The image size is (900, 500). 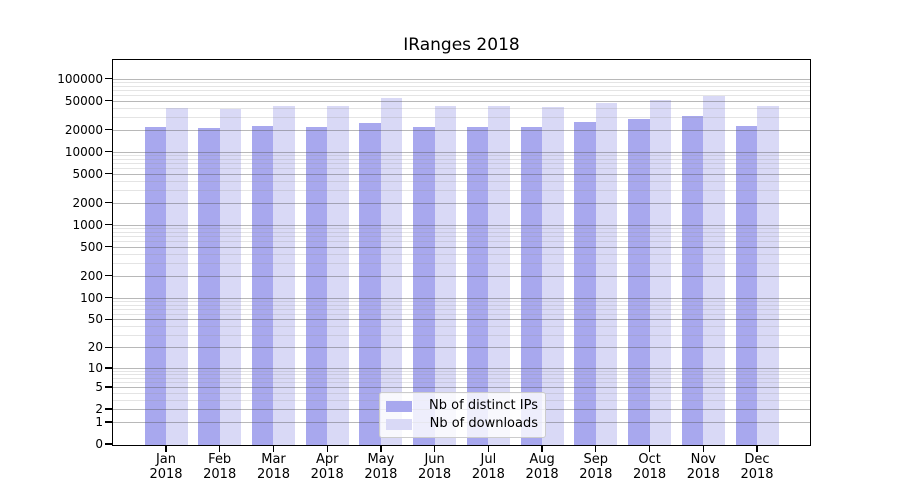 What do you see at coordinates (462, 415) in the screenshot?
I see `legend: Nb of distinct IPs Nb of downloads` at bounding box center [462, 415].